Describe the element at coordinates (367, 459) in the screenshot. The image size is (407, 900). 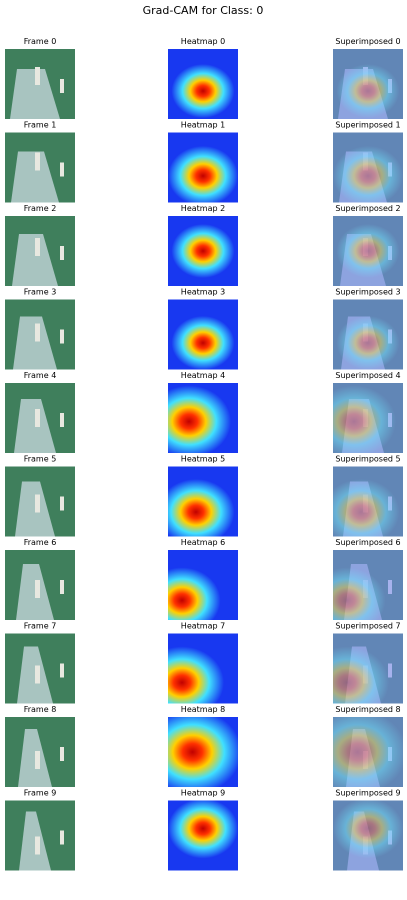
I see `panel-title: Superimposed 5` at that location.